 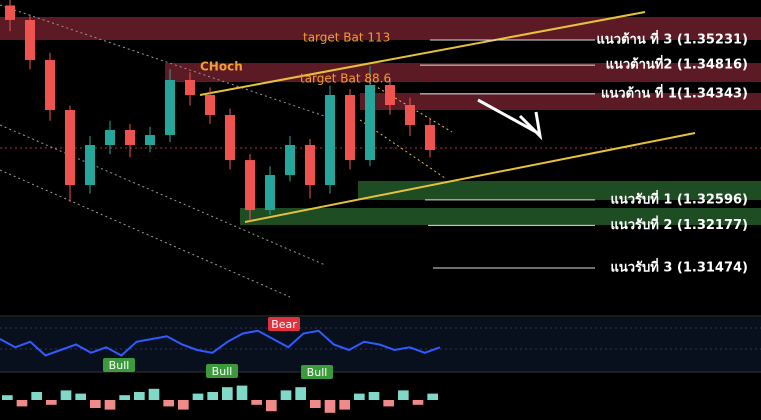 I want to click on level-label: แนวรับที่ 1 (1.32596), so click(x=679, y=198).